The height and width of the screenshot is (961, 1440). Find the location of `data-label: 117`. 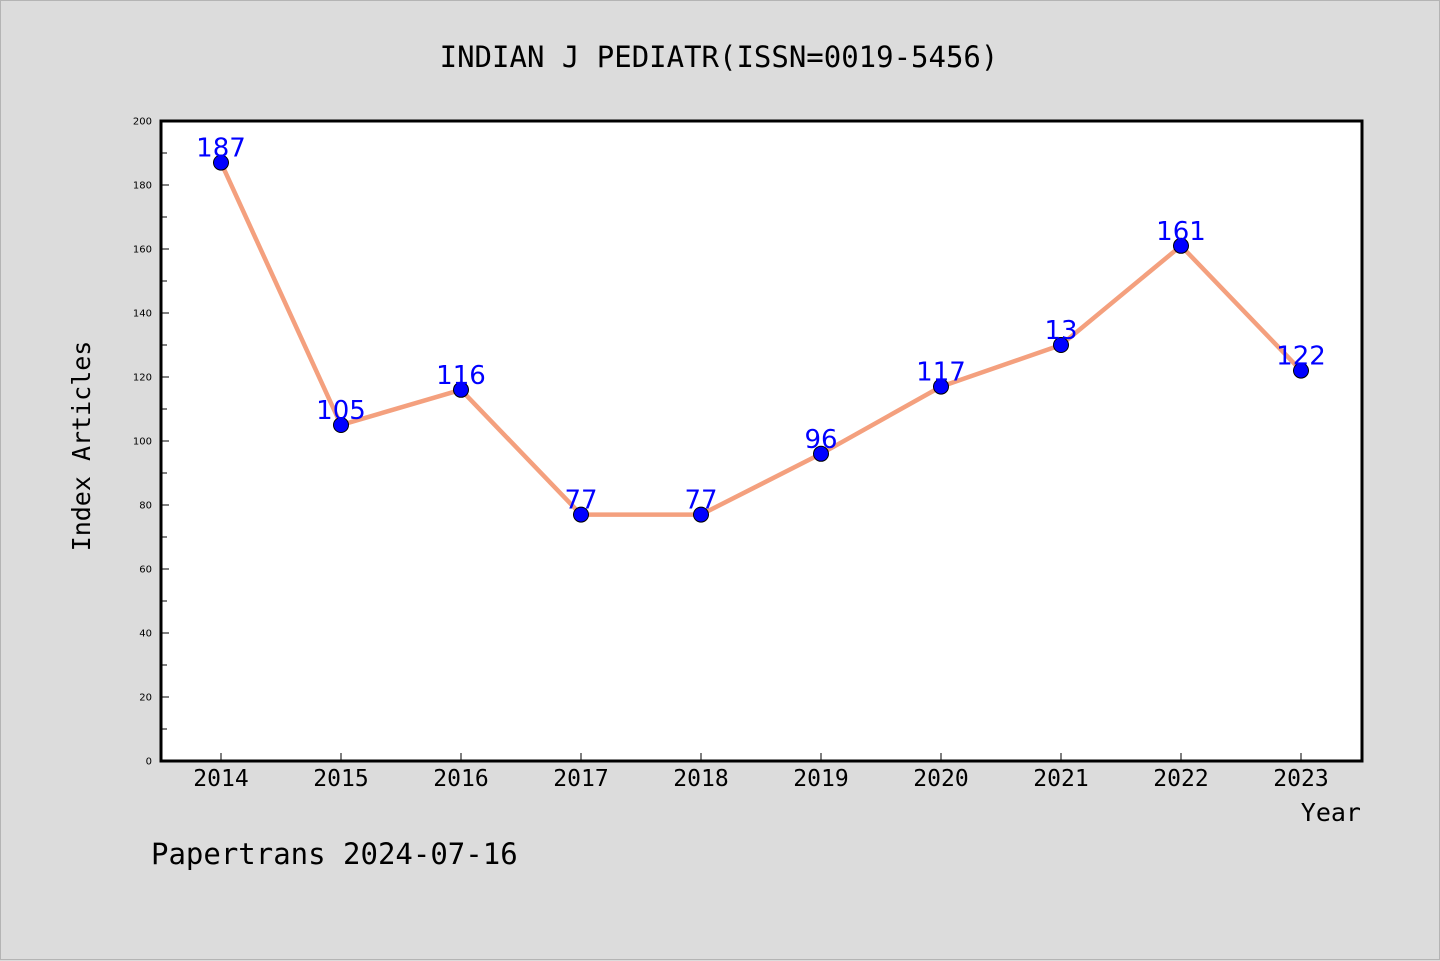

data-label: 117 is located at coordinates (941, 373).